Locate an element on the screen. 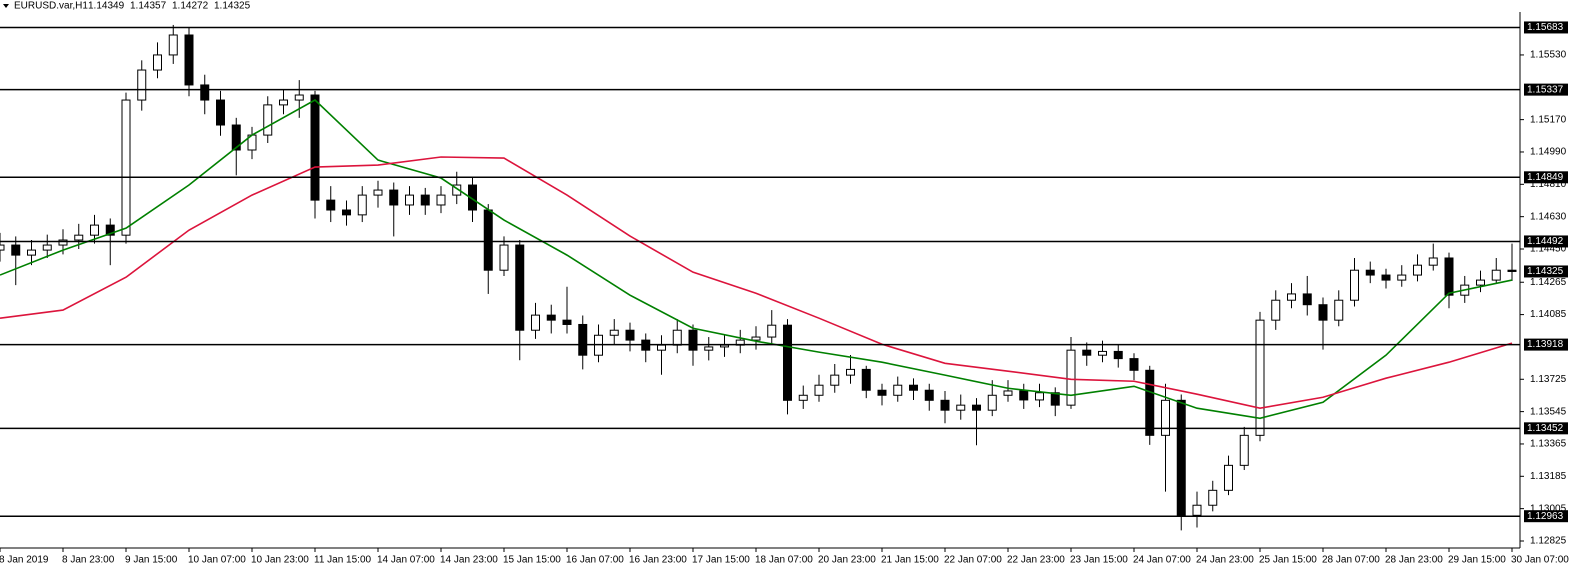 Image resolution: width=1591 pixels, height=570 pixels. x-tick-label: 28 Jan 23:00 is located at coordinates (1414, 560).